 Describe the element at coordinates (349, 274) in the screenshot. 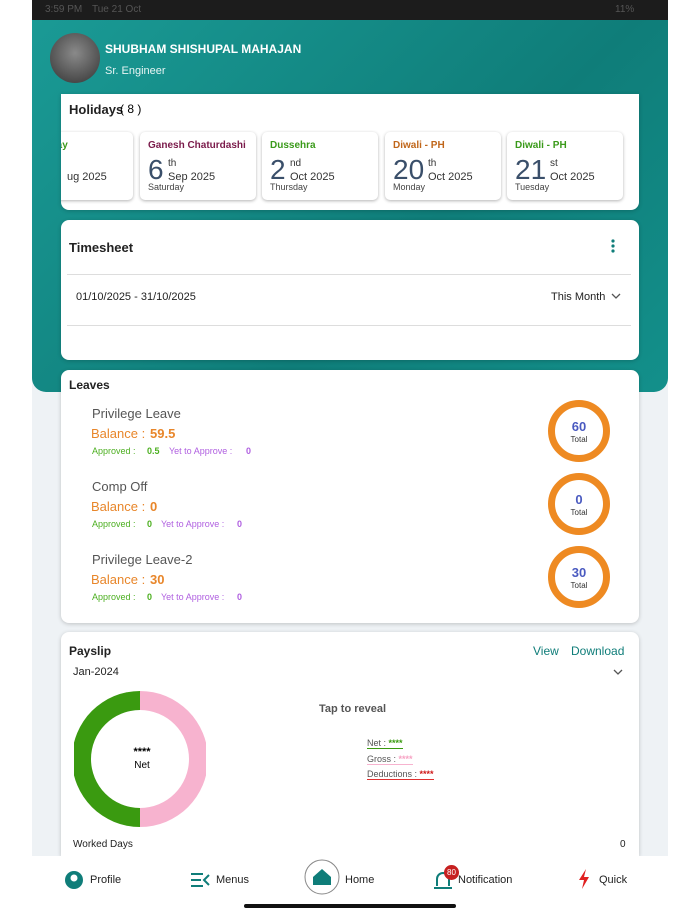

I see `divider` at that location.